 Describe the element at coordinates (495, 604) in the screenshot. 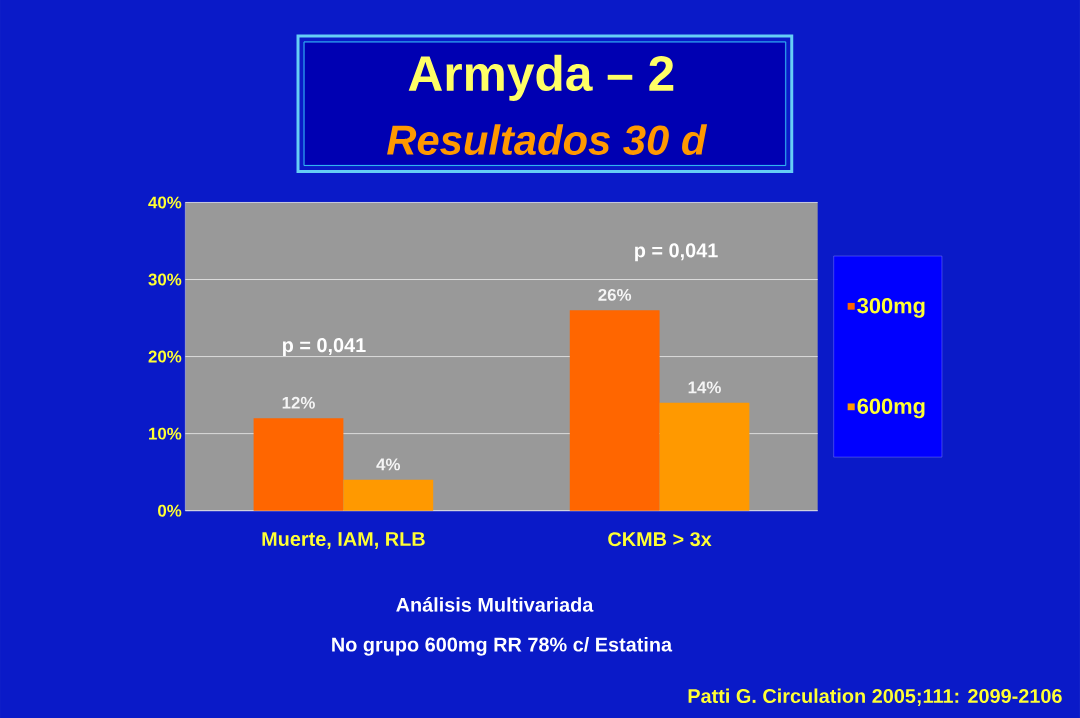

I see `text: Análisis Multivariada` at that location.